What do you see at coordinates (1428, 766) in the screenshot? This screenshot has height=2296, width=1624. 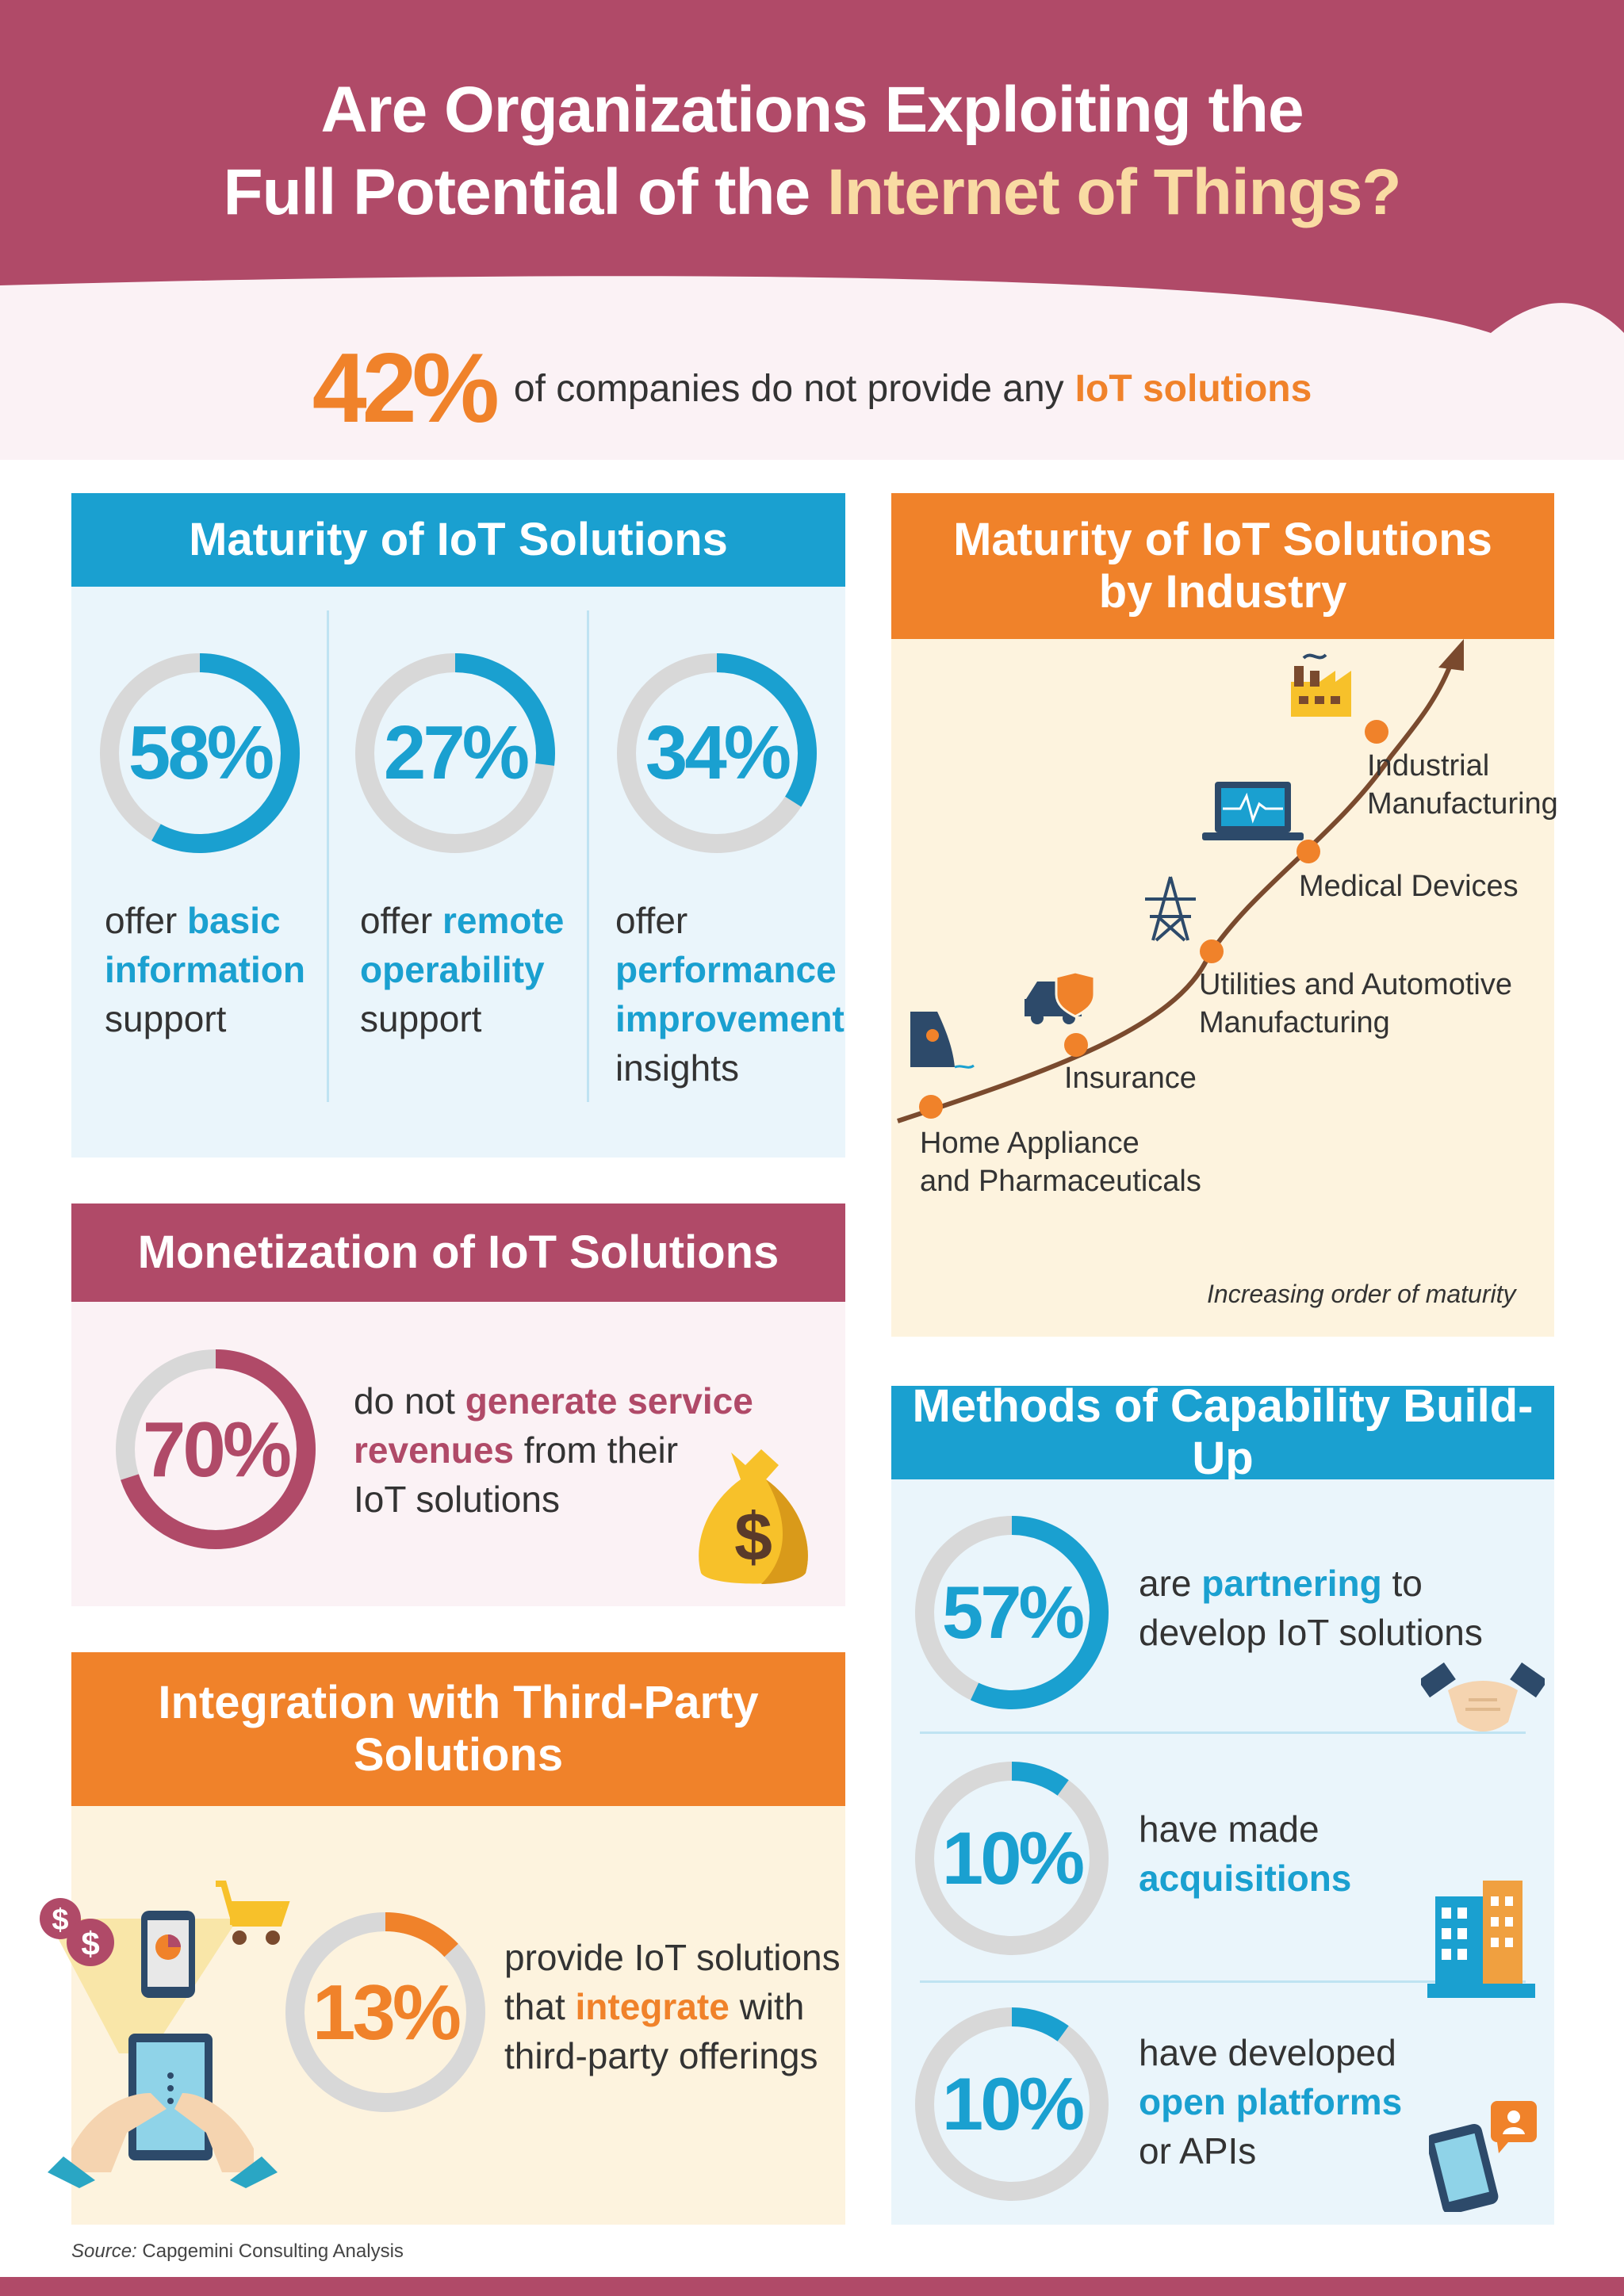 I see `stage-label-line: Industrial` at bounding box center [1428, 766].